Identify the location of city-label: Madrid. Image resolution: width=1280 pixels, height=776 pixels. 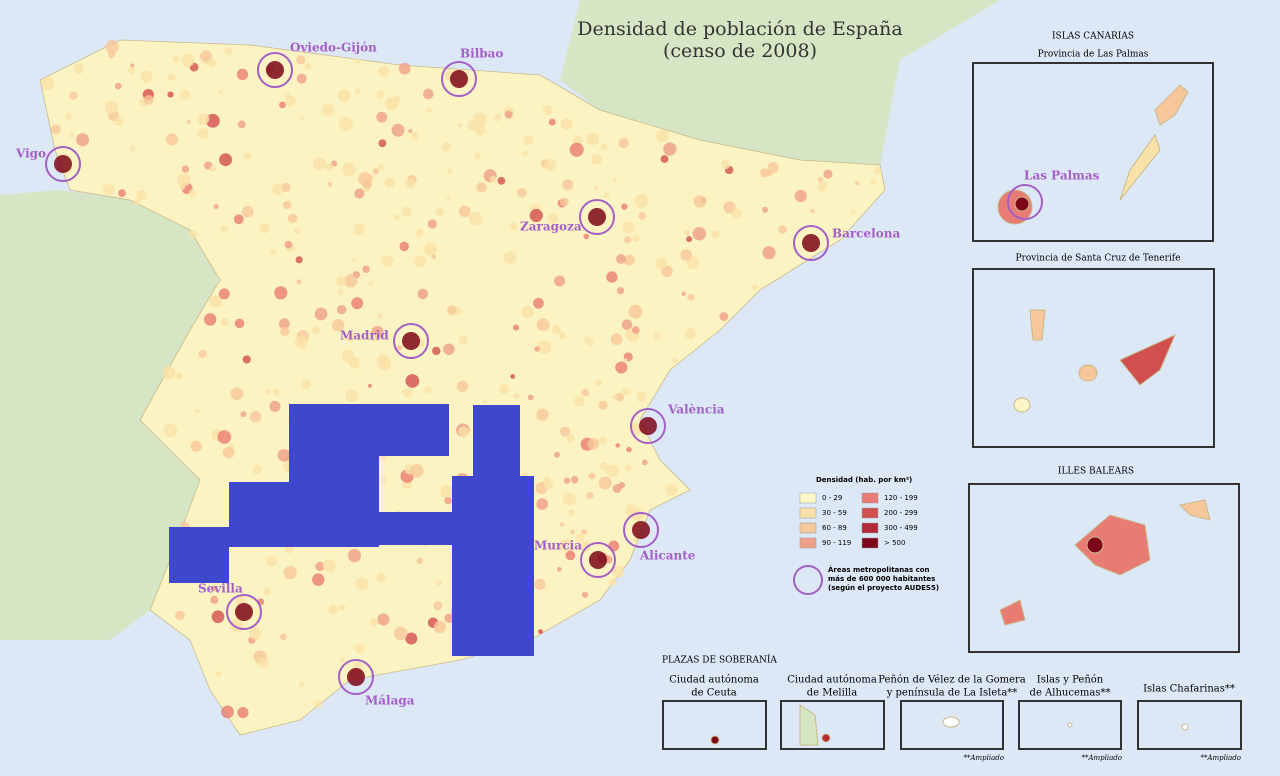
(364, 336).